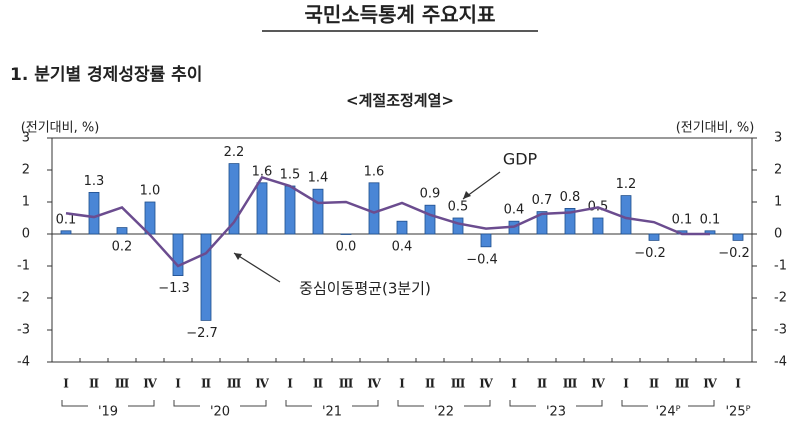 The image size is (800, 432). What do you see at coordinates (520, 159) in the screenshot?
I see `legend-gdp: GDP` at bounding box center [520, 159].